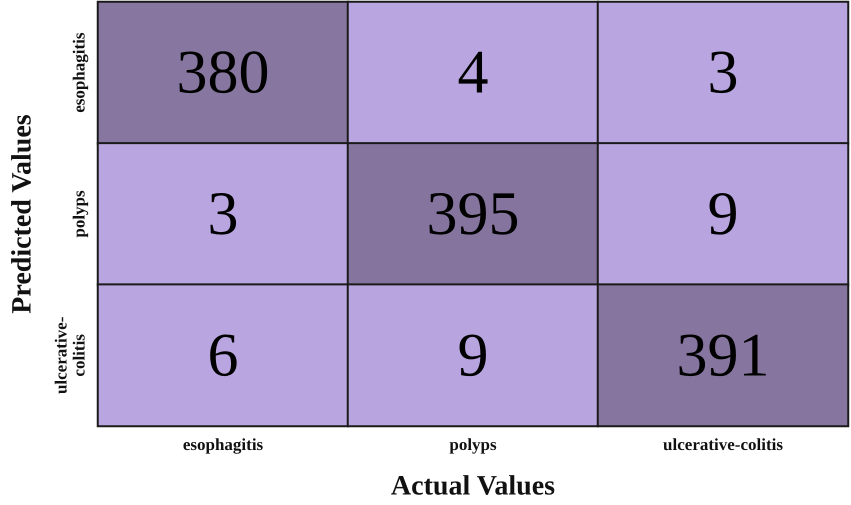  What do you see at coordinates (473, 444) in the screenshot?
I see `x-tick-label: polyps` at bounding box center [473, 444].